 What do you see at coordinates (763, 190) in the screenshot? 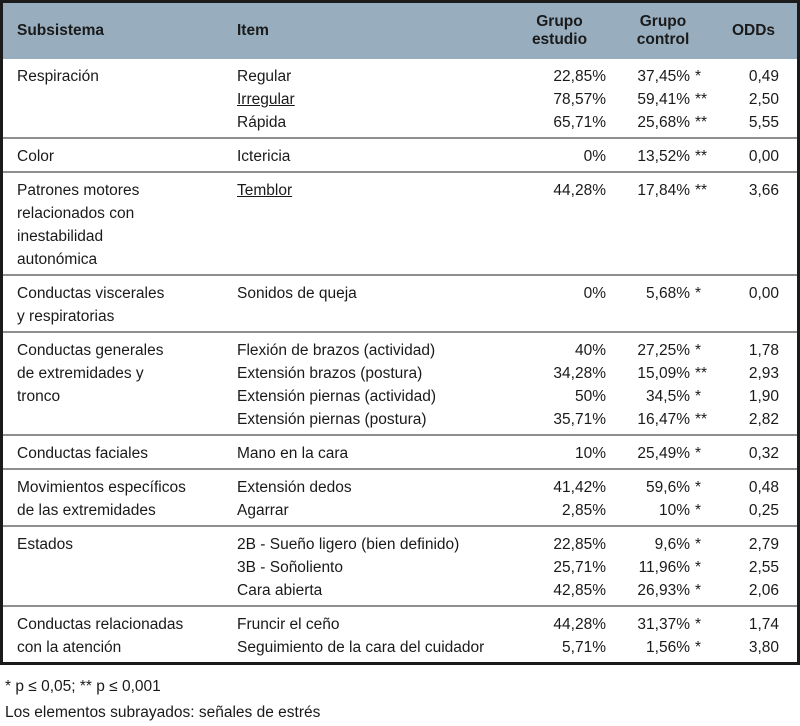
I see `odds-value: 3,66` at bounding box center [763, 190].